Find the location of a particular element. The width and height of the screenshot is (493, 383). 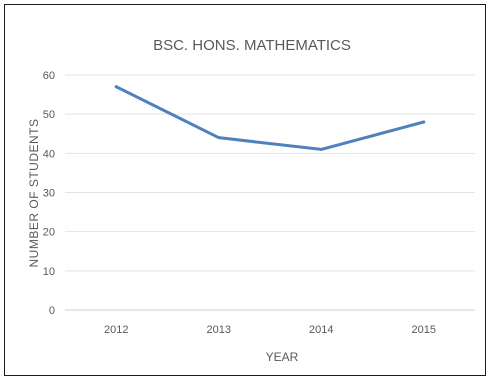

y-tick-label: 0 is located at coordinates (52, 311).